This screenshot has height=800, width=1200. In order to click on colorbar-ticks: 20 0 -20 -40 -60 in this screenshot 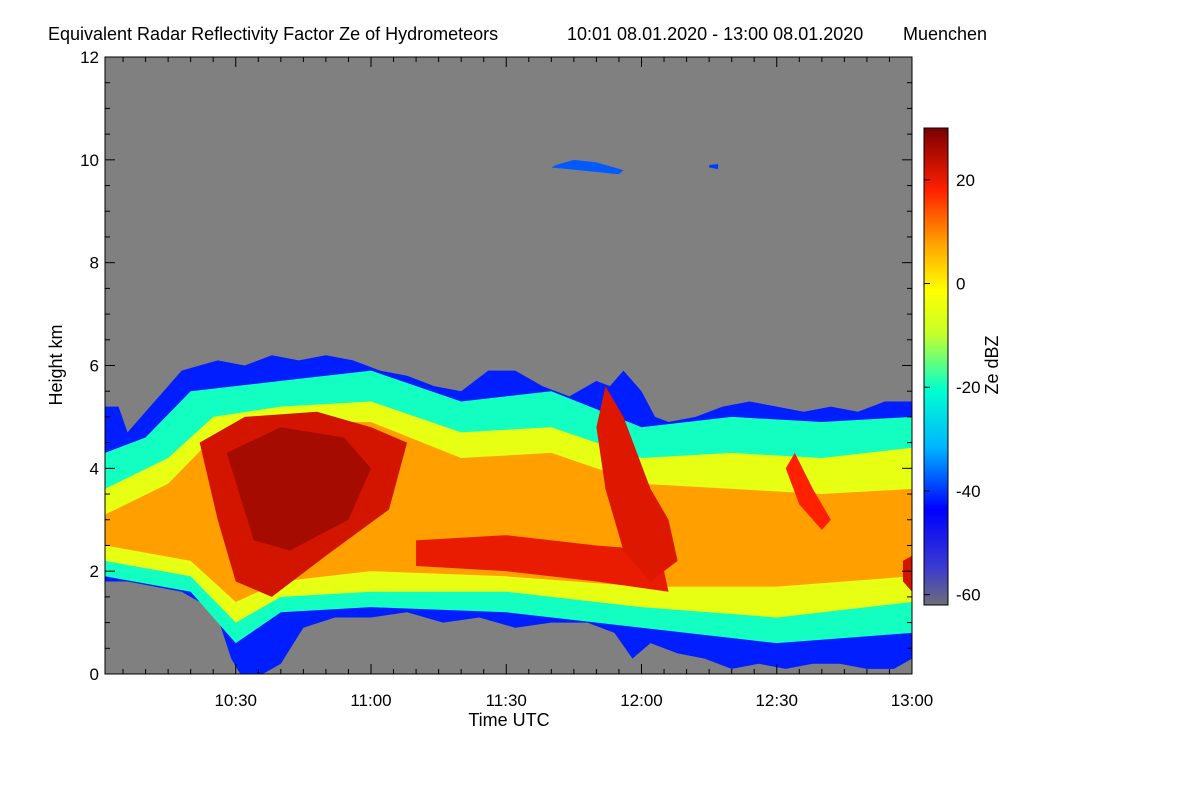, I will do `click(952, 388)`.